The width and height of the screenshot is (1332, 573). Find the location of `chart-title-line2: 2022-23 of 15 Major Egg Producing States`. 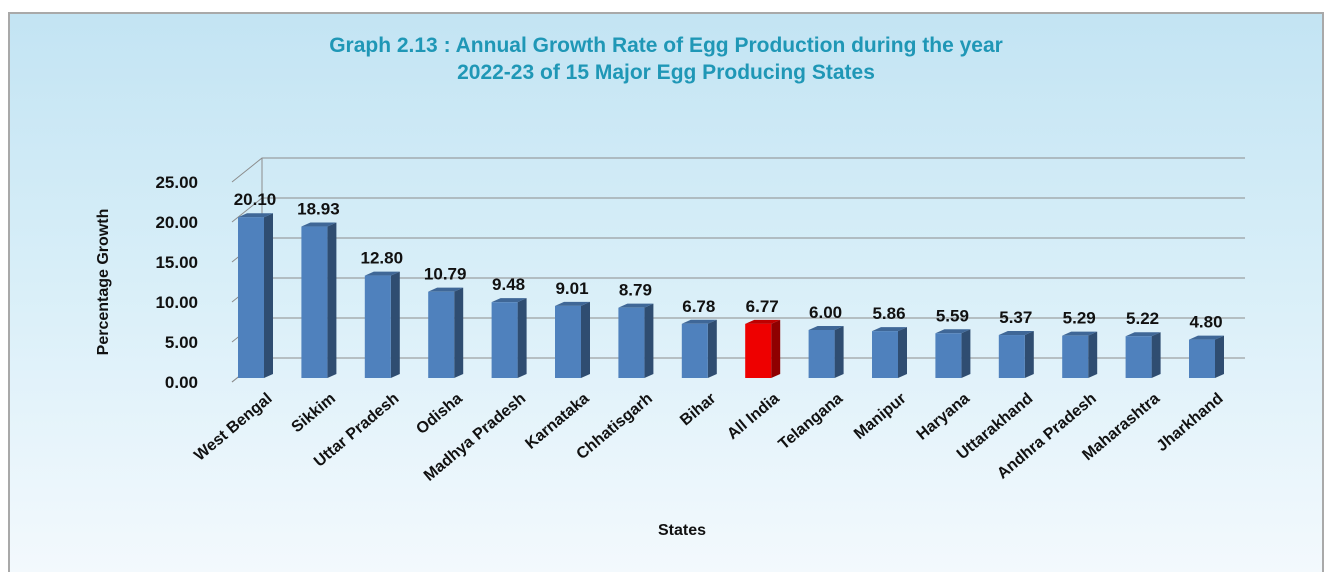

chart-title-line2: 2022-23 of 15 Major Egg Producing States is located at coordinates (666, 72).